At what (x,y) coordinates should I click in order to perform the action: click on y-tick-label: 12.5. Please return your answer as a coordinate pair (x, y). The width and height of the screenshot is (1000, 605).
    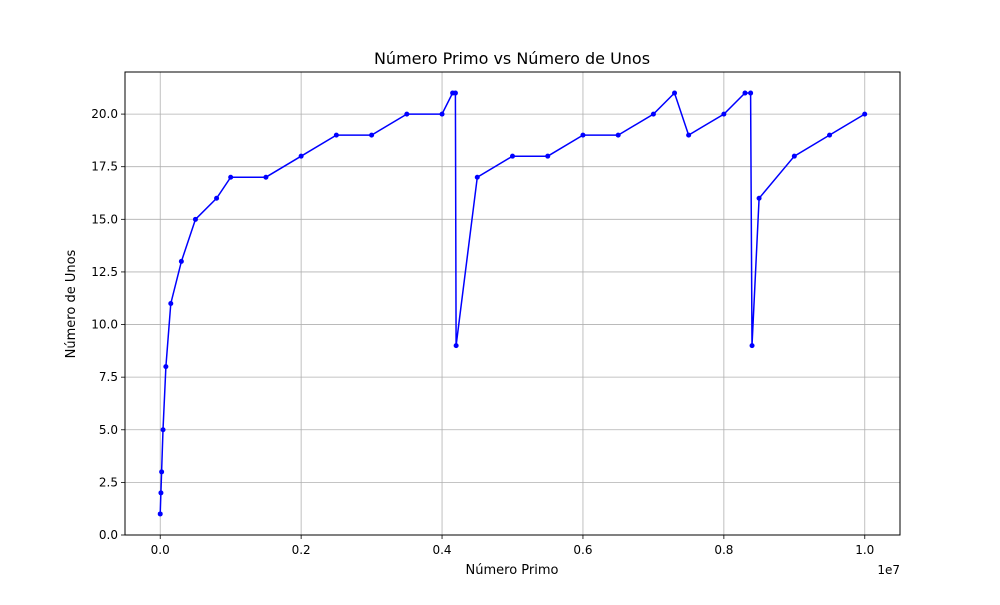
    Looking at the image, I should click on (104, 272).